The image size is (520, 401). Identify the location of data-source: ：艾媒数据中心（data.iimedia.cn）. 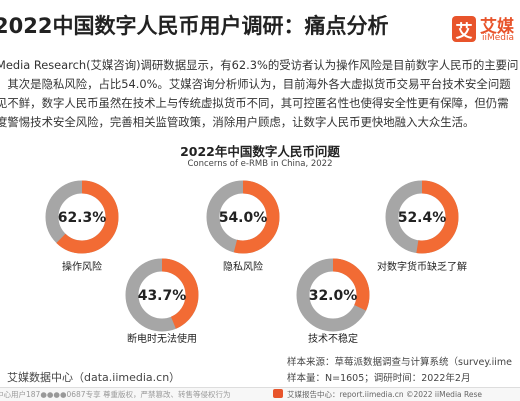
(90, 377).